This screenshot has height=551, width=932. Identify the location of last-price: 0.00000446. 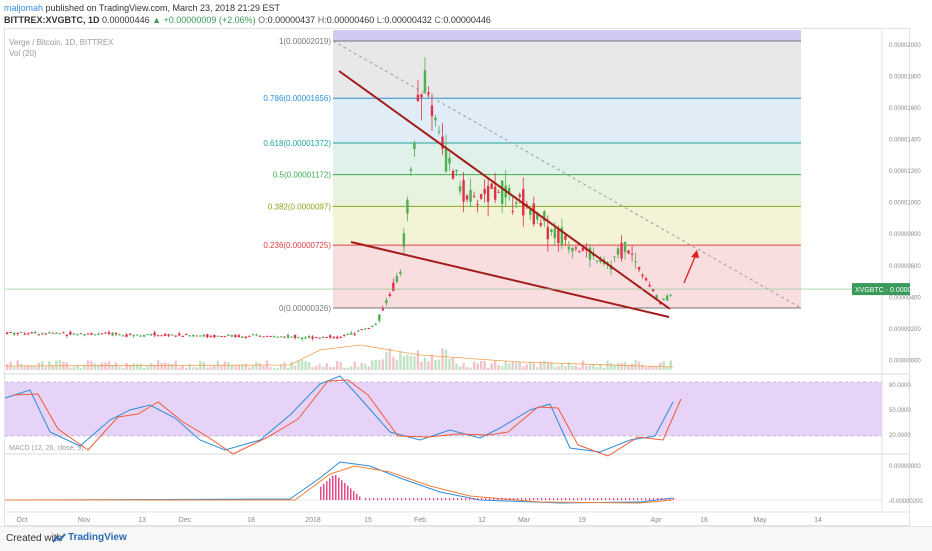
(126, 20).